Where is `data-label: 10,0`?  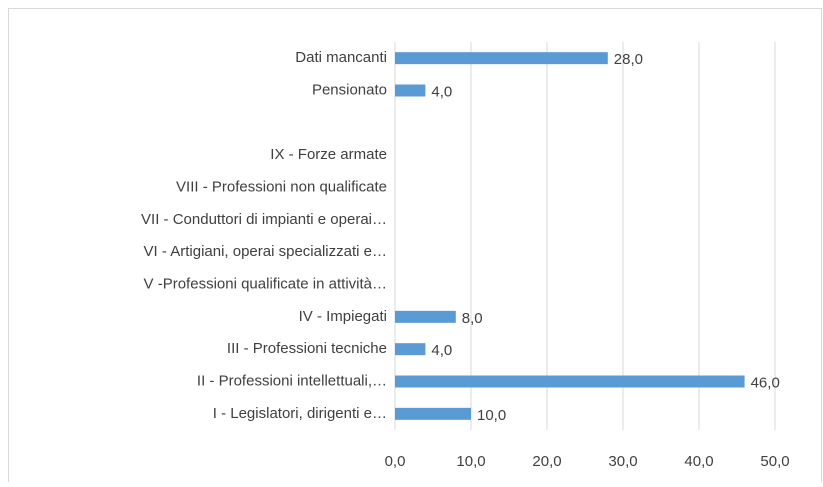 data-label: 10,0 is located at coordinates (491, 415).